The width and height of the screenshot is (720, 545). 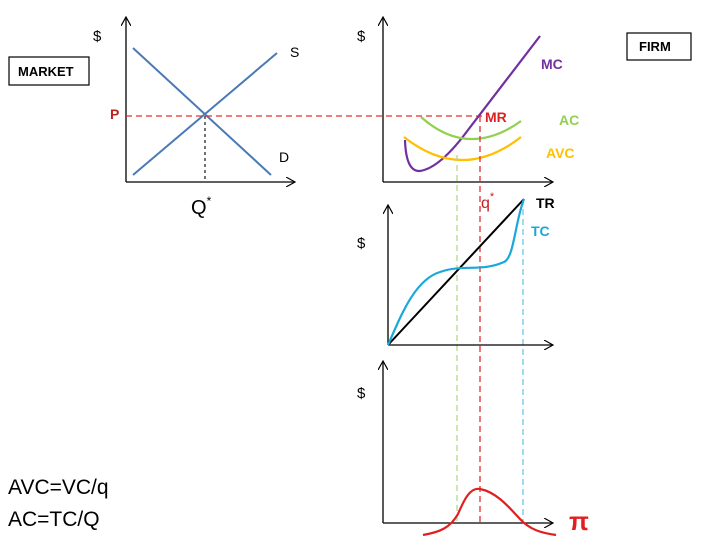 I want to click on ac-formula: AC=TC/Q, so click(x=54, y=519).